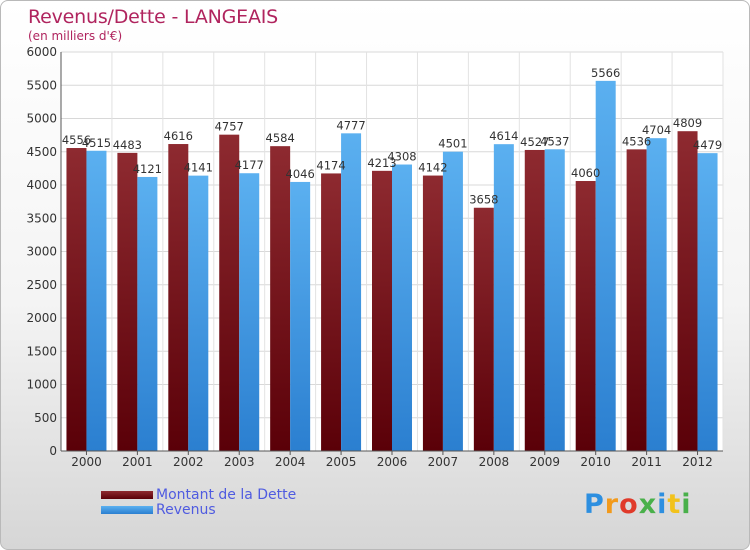 This screenshot has width=750, height=550. Describe the element at coordinates (249, 312) in the screenshot. I see `bar-revenus-2003` at that location.